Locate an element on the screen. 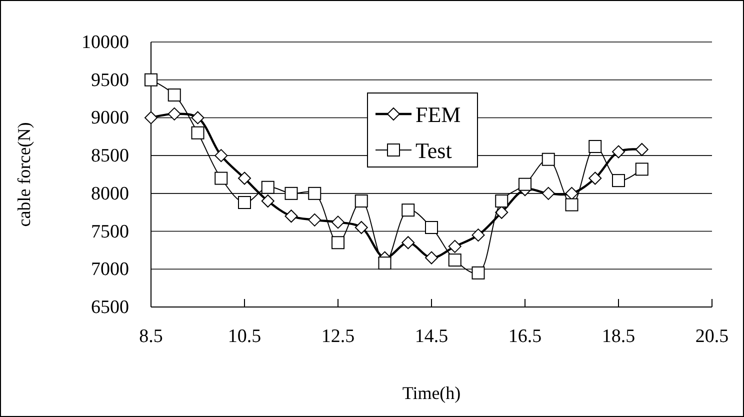 This screenshot has width=744, height=417. y-tick-label: 9500 is located at coordinates (110, 80).